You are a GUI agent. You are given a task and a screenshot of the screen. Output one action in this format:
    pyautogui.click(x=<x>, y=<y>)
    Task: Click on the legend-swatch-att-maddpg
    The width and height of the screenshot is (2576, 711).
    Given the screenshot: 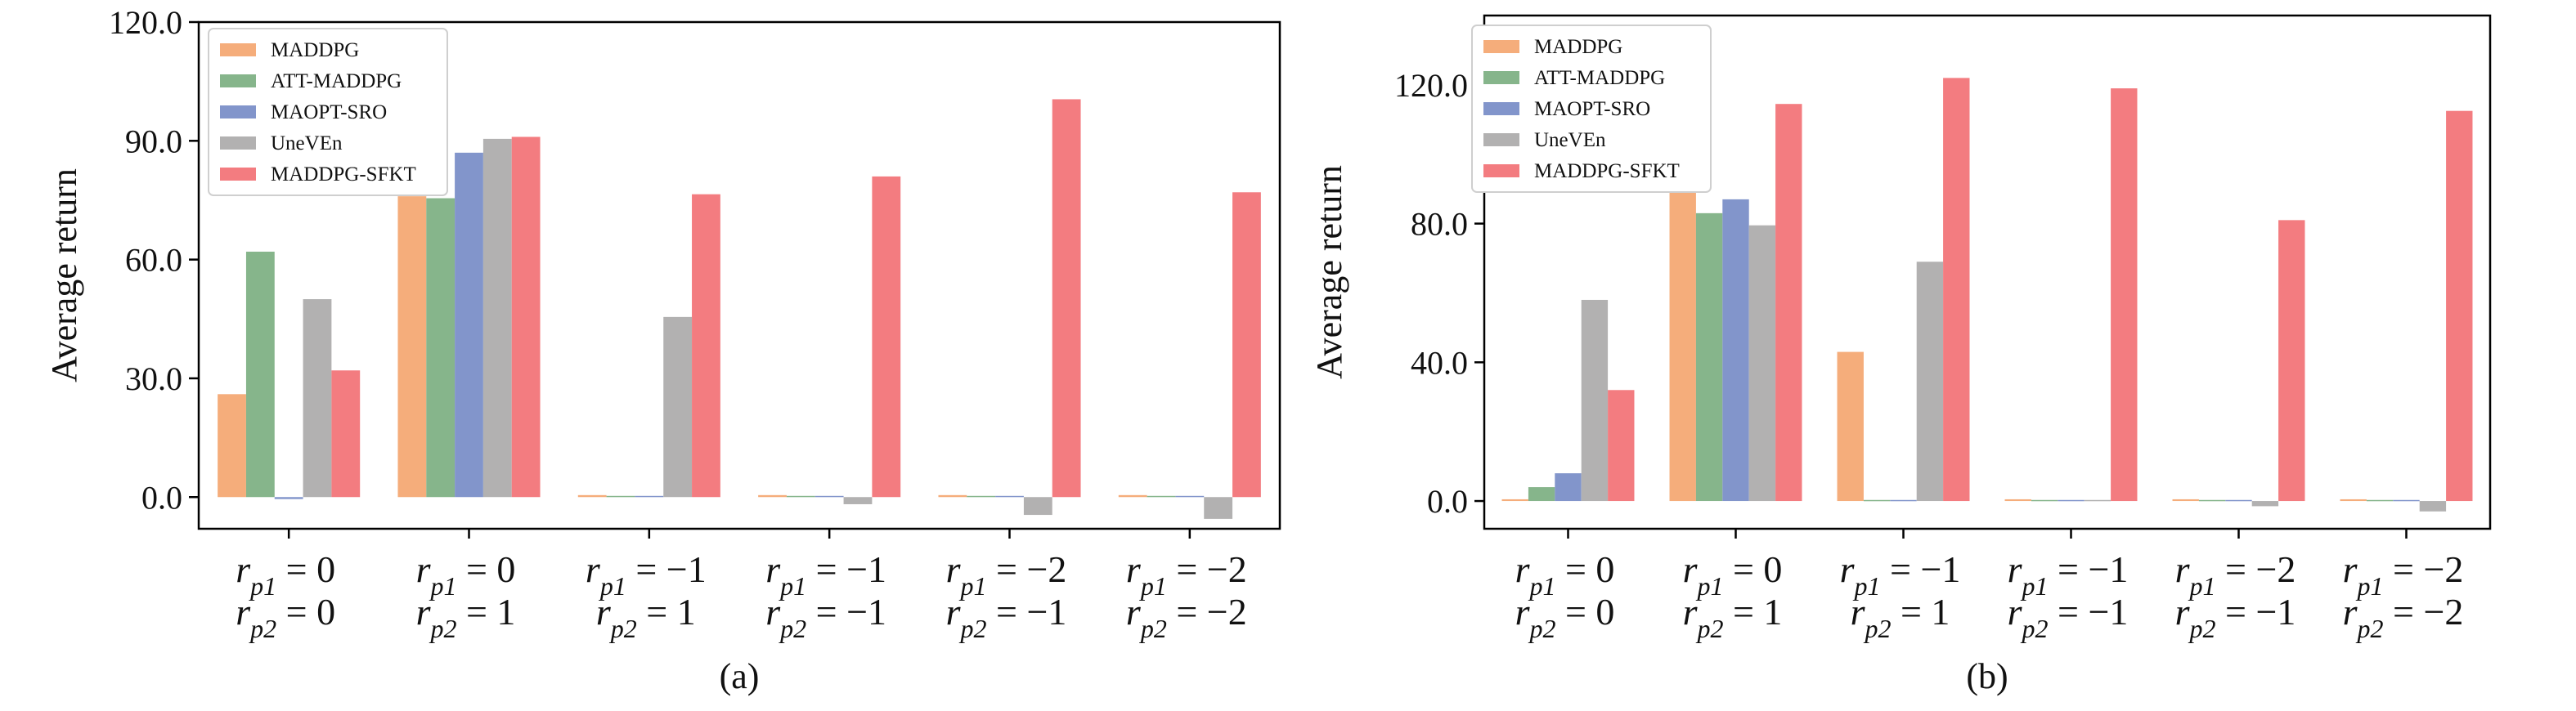 What is the action you would take?
    pyautogui.click(x=1501, y=77)
    